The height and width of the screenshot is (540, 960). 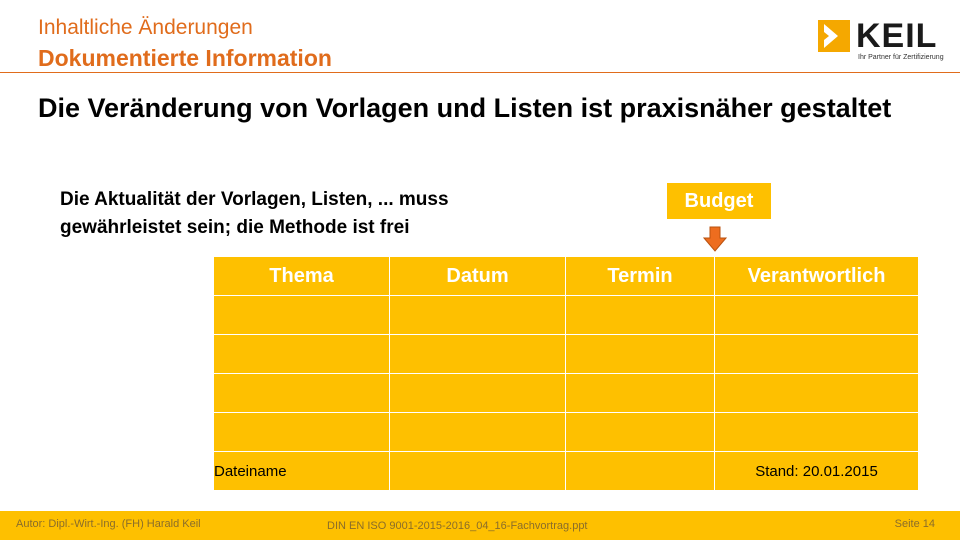 What do you see at coordinates (301, 471) in the screenshot?
I see `file-name-label: Dateiname` at bounding box center [301, 471].